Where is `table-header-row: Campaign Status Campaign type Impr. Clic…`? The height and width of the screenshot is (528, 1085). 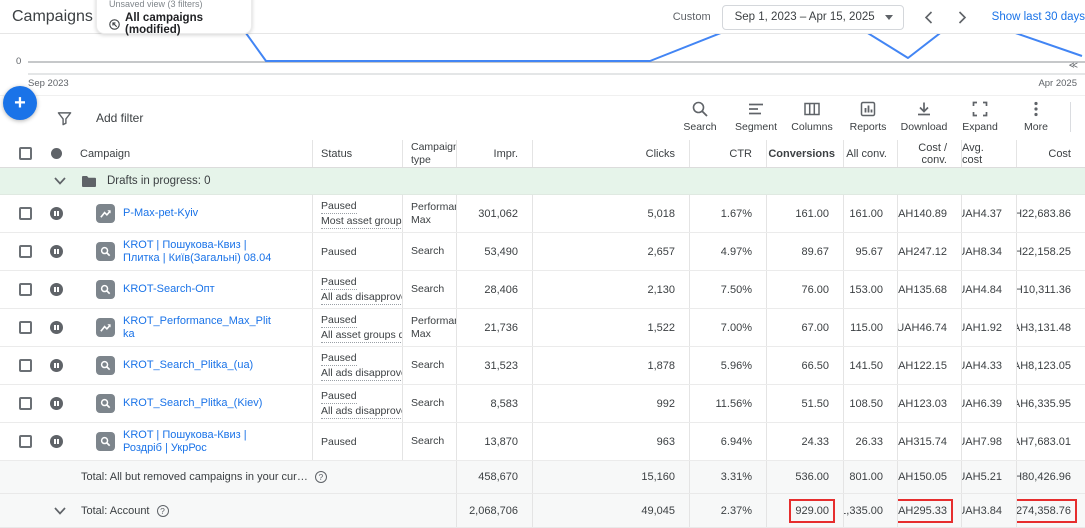 table-header-row: Campaign Status Campaign type Impr. Clic… is located at coordinates (542, 154).